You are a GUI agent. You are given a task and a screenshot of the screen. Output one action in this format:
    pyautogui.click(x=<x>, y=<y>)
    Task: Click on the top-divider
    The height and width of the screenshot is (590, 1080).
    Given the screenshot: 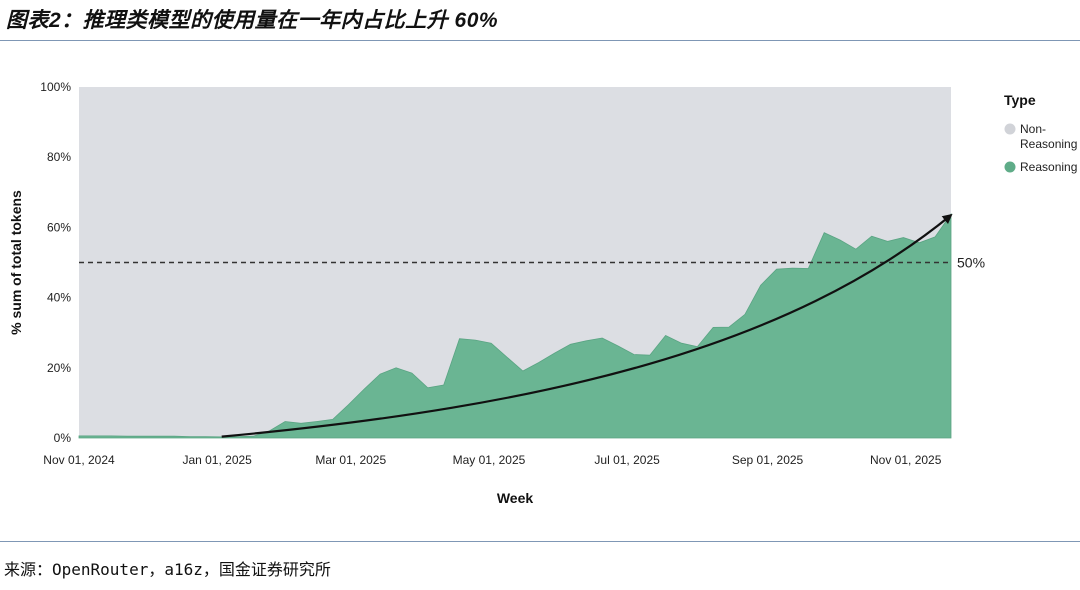 What is the action you would take?
    pyautogui.click(x=540, y=40)
    